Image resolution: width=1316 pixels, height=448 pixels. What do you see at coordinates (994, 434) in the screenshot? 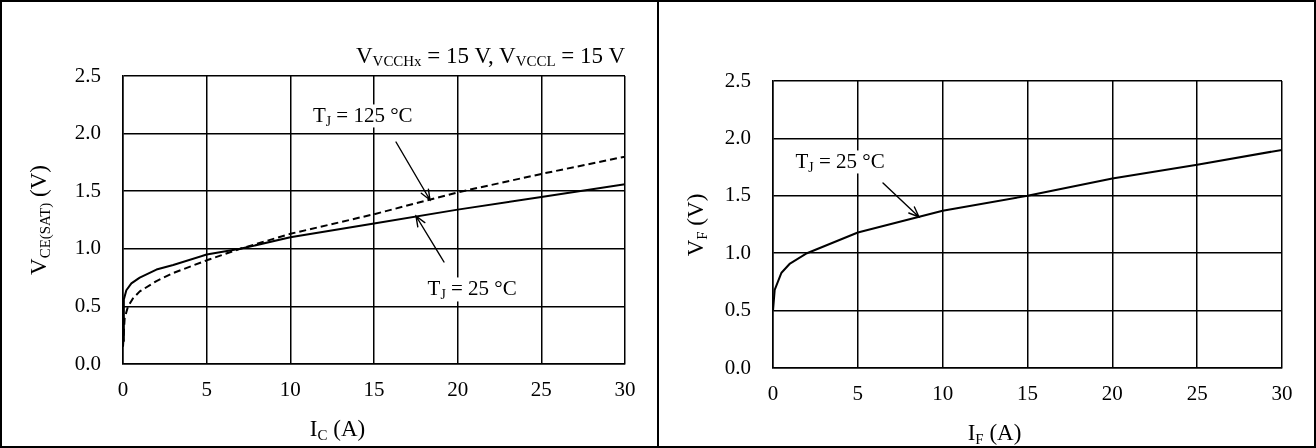
I see `x-axis-title: I$_{F}$ (A)` at bounding box center [994, 434].